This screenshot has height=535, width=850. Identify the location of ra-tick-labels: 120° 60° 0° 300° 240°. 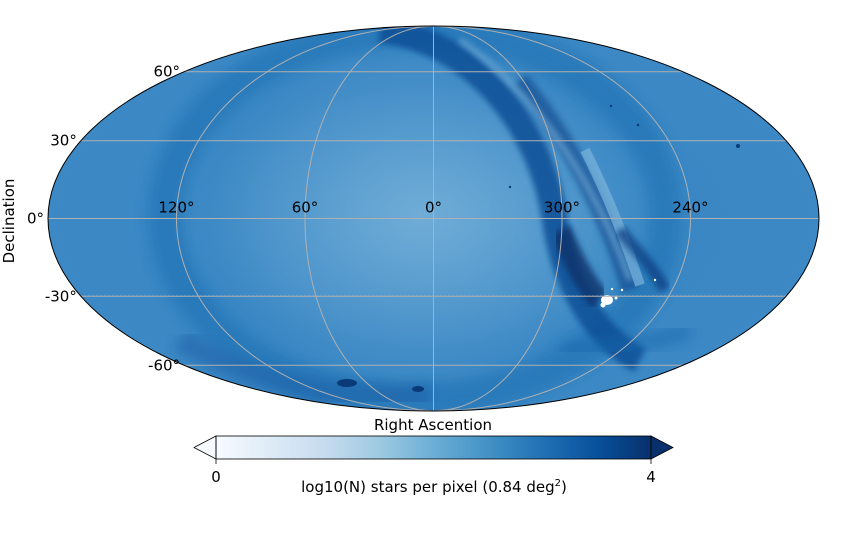
(433, 208).